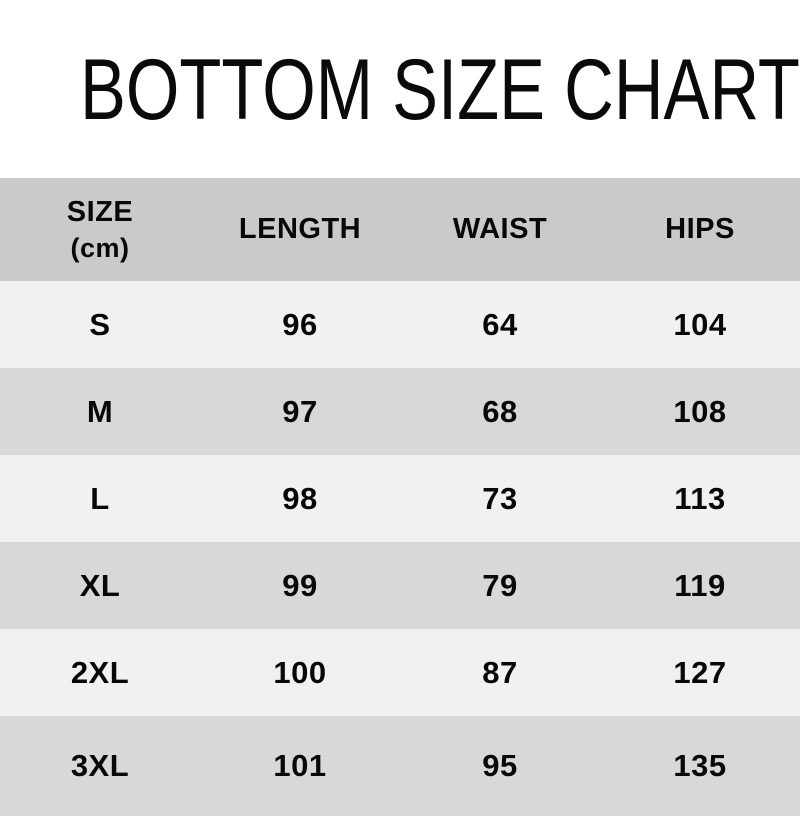 Image resolution: width=800 pixels, height=816 pixels. What do you see at coordinates (100, 765) in the screenshot?
I see `cell-size: 3XL` at bounding box center [100, 765].